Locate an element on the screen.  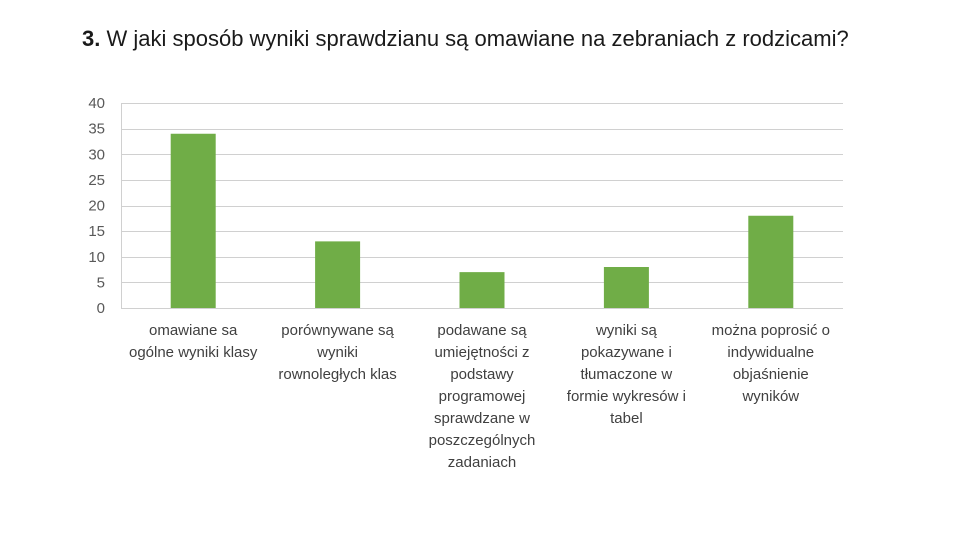
y-tick-label: 30 is located at coordinates (96, 154).